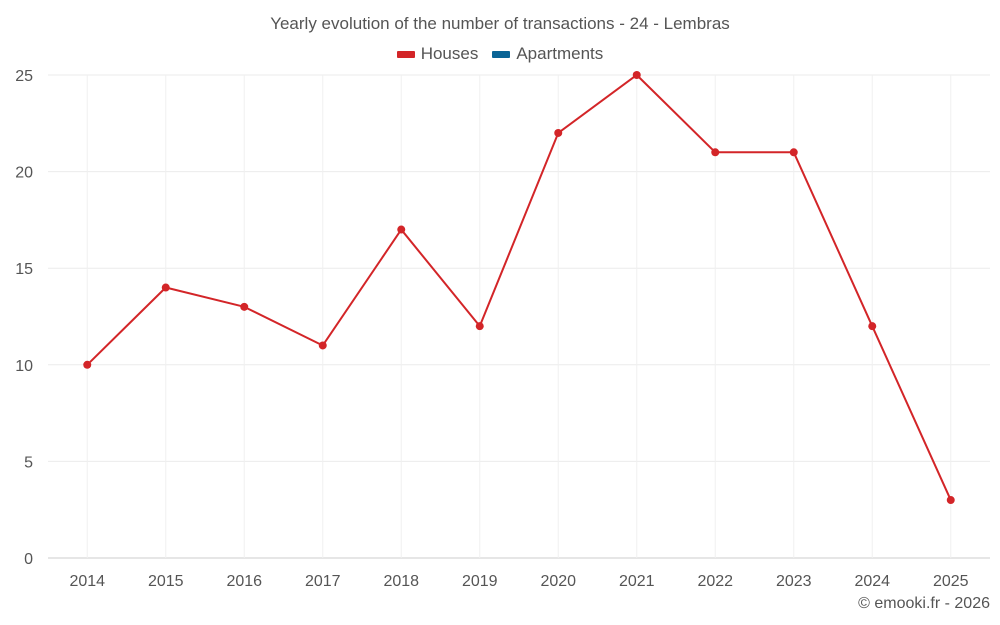 The height and width of the screenshot is (625, 1000). What do you see at coordinates (24, 76) in the screenshot?
I see `y-tick-label: 25` at bounding box center [24, 76].